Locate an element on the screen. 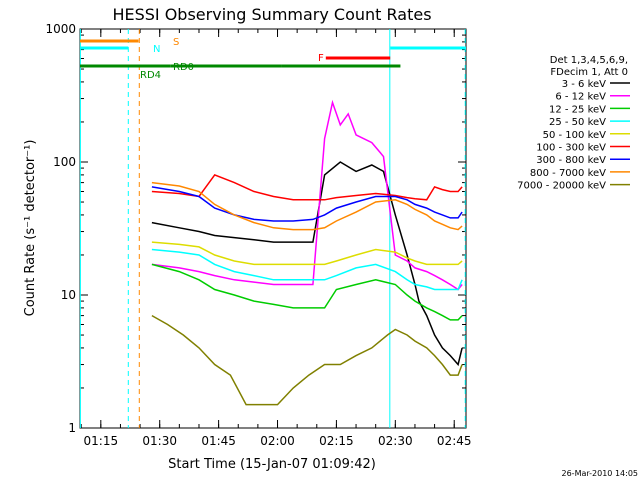 This screenshot has height=480, width=640. legend-header: FDecim 1, Att 0 is located at coordinates (589, 72).